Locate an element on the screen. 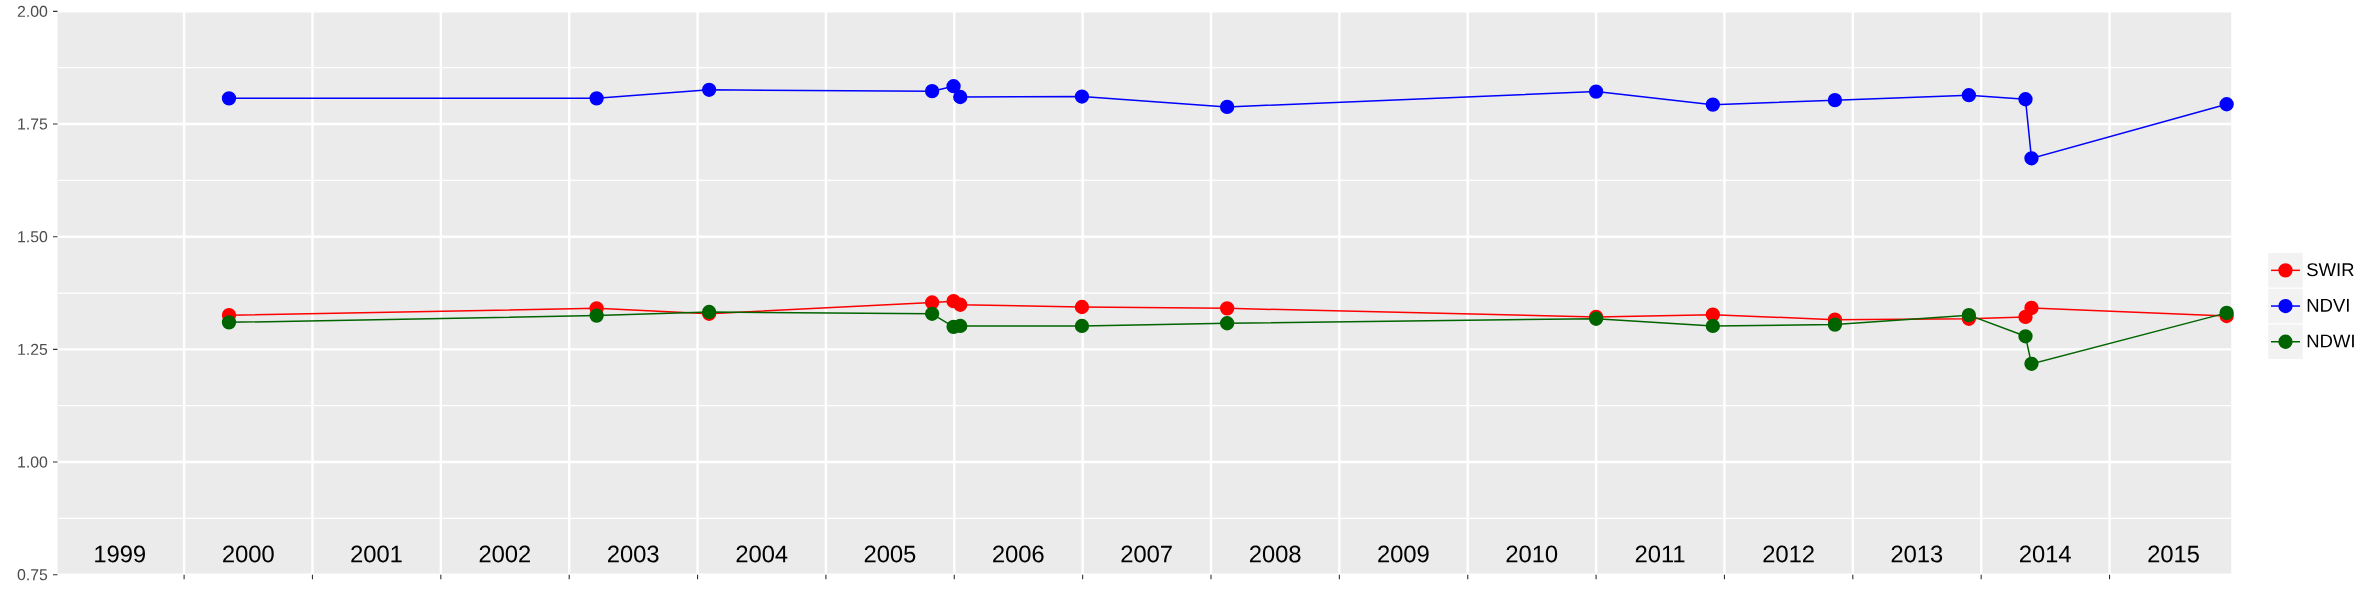 The height and width of the screenshot is (593, 2378). y-tick-label: 1.75 is located at coordinates (33, 124).